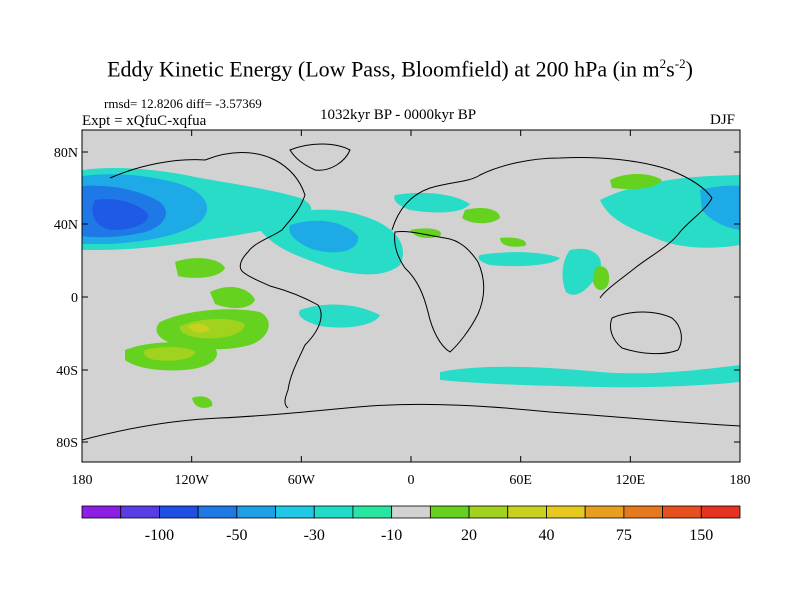 This screenshot has height=600, width=800. I want to click on colorbar-label: 40, so click(546, 535).